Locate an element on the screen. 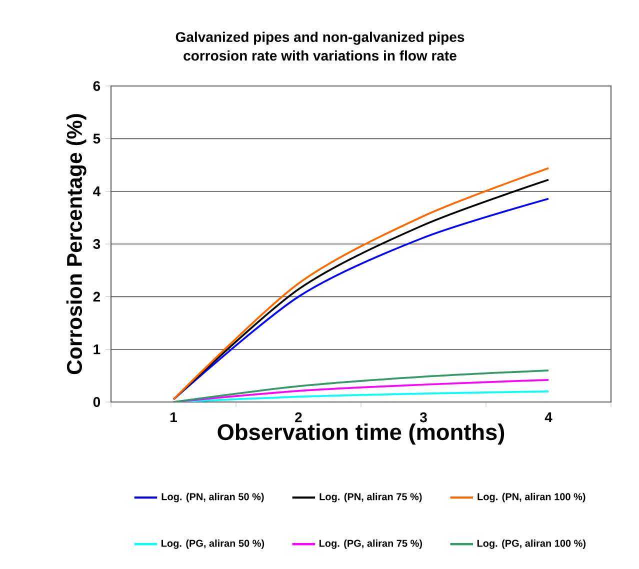  legend-label: Log. (PN, aliran 100 %) is located at coordinates (532, 497).